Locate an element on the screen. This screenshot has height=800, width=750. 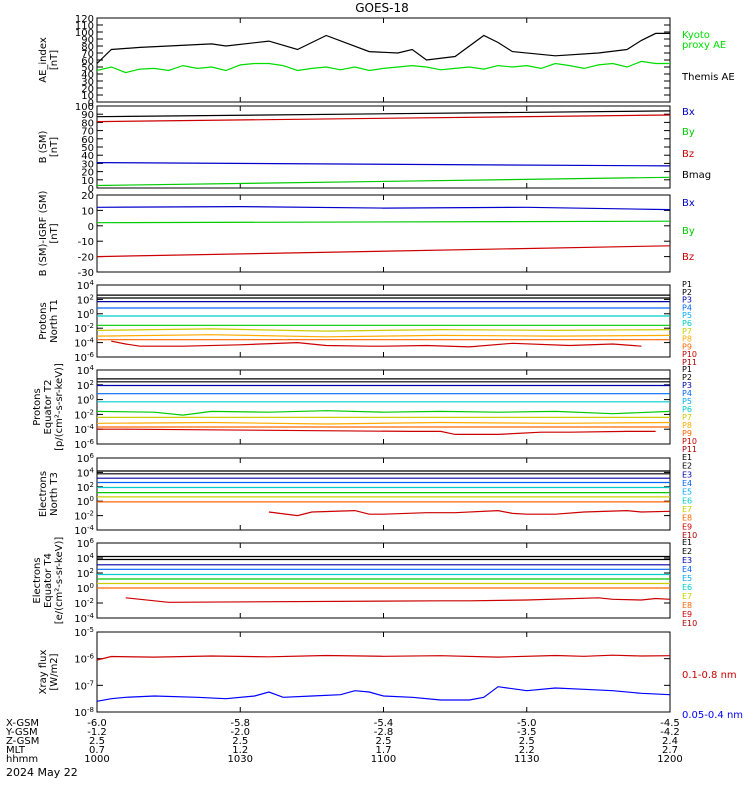
axis-row-value: -2.0 is located at coordinates (240, 732).